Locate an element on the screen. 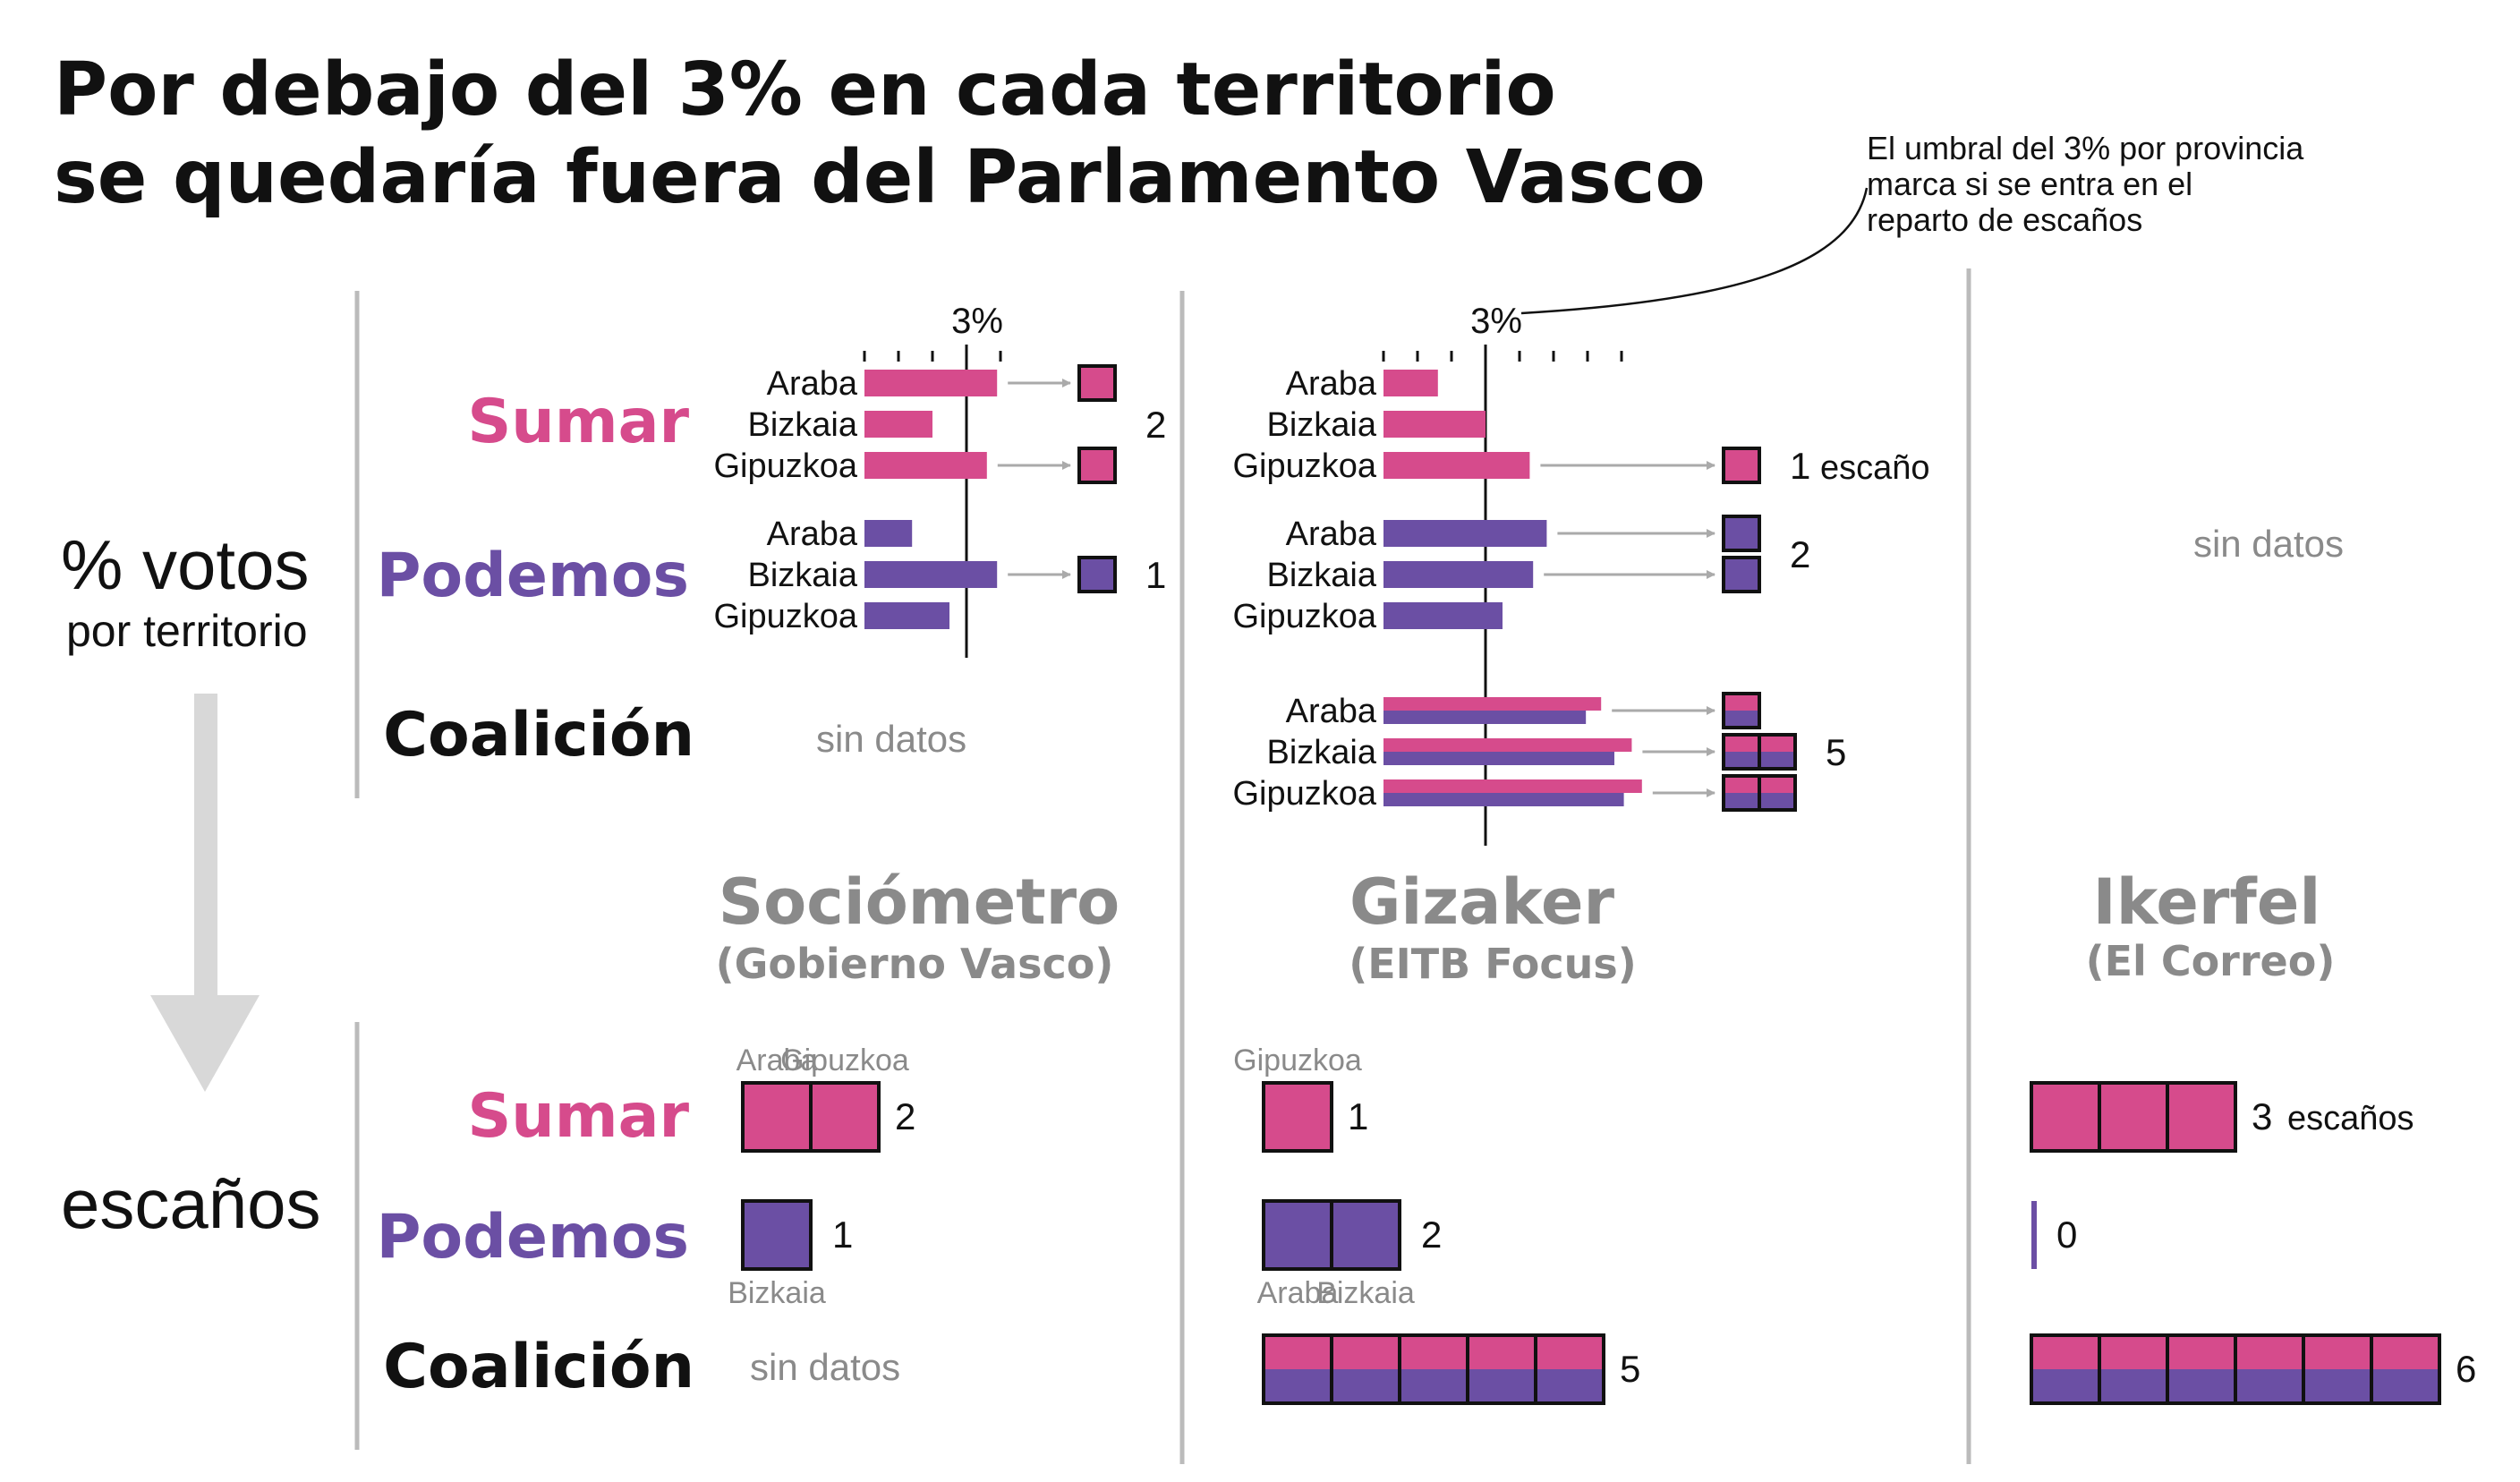 The width and height of the screenshot is (2520, 1482). votes-gizaker-podemos-total: 2 is located at coordinates (1800, 554).